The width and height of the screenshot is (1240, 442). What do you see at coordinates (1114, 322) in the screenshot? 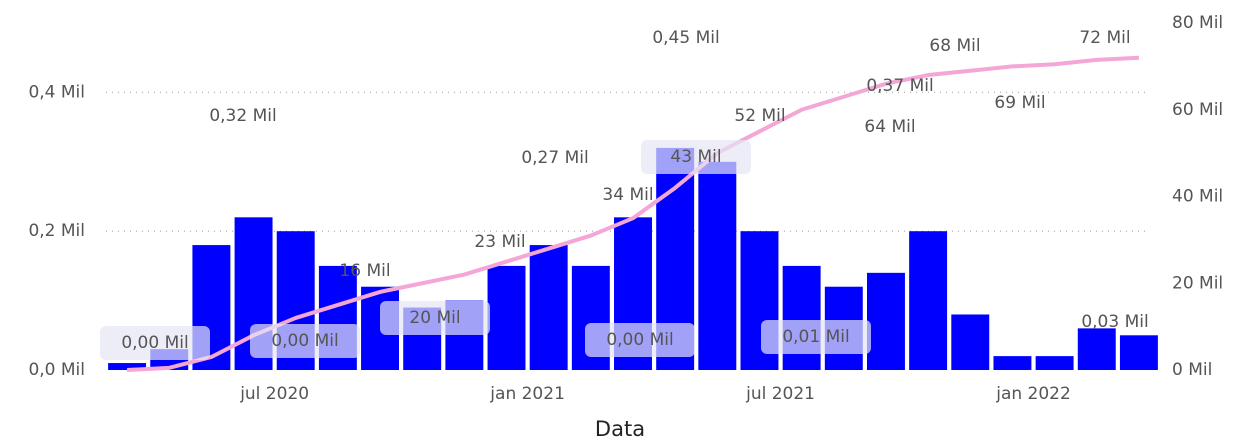
I see `annotation: 0,03 Mil` at bounding box center [1114, 322].